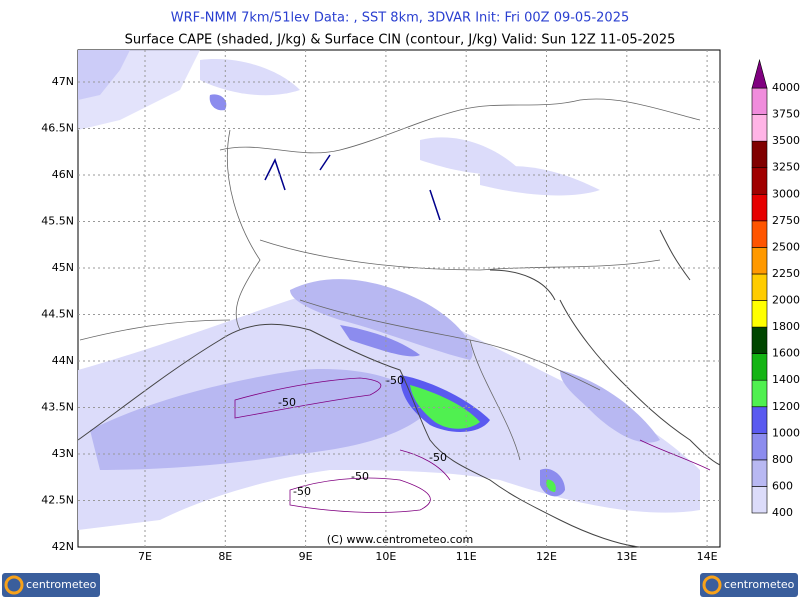 The width and height of the screenshot is (800, 600). What do you see at coordinates (63, 81) in the screenshot?
I see `lat-label: 47N` at bounding box center [63, 81].